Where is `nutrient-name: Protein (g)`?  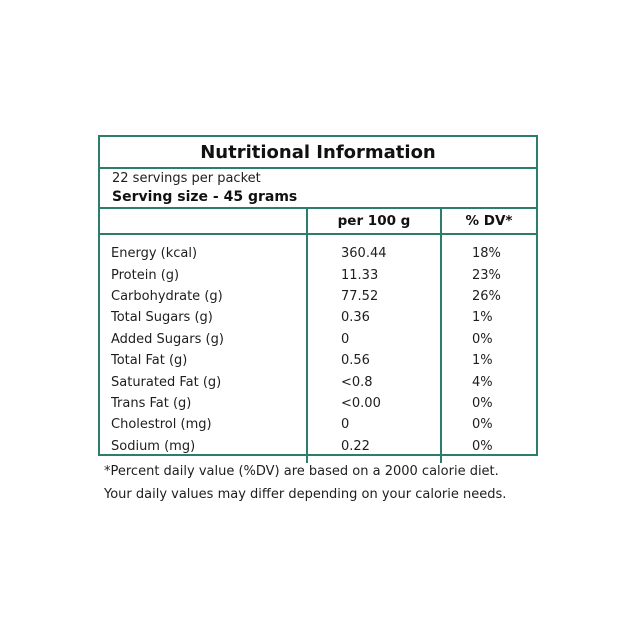 nutrient-name: Protein (g) is located at coordinates (204, 275).